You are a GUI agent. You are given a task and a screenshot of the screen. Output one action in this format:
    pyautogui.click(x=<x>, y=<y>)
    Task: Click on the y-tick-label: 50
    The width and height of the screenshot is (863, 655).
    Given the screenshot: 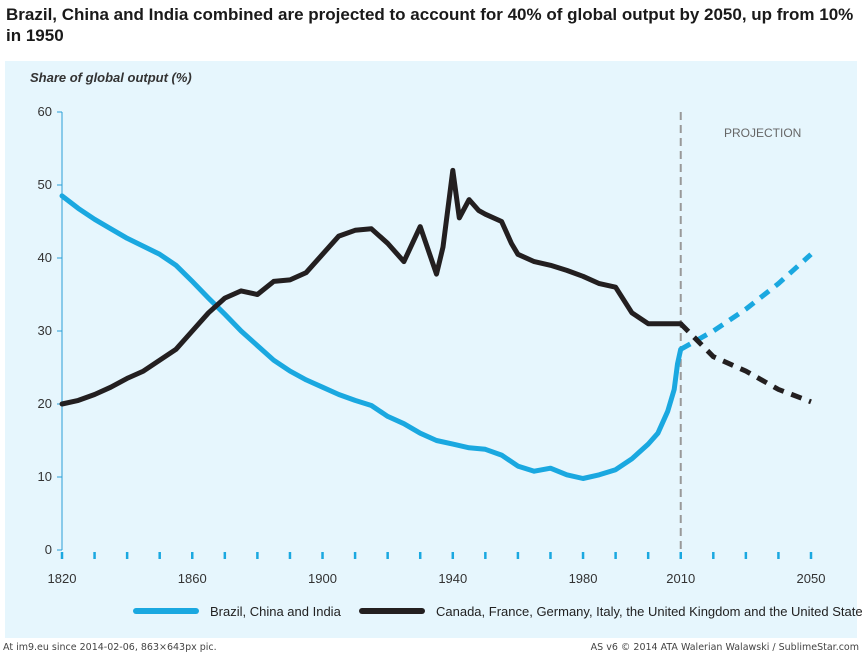 What is the action you would take?
    pyautogui.click(x=45, y=184)
    